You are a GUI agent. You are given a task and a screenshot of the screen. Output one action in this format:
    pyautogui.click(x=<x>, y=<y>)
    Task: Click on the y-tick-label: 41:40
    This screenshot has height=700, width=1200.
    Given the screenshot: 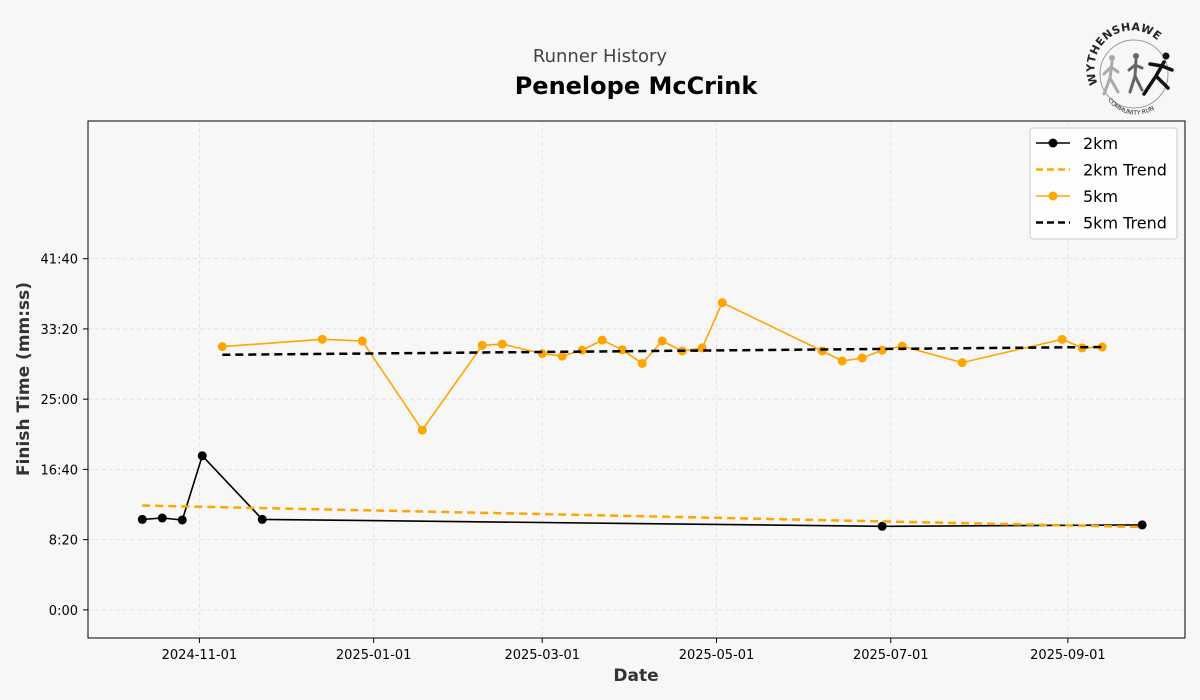 What is the action you would take?
    pyautogui.click(x=59, y=260)
    